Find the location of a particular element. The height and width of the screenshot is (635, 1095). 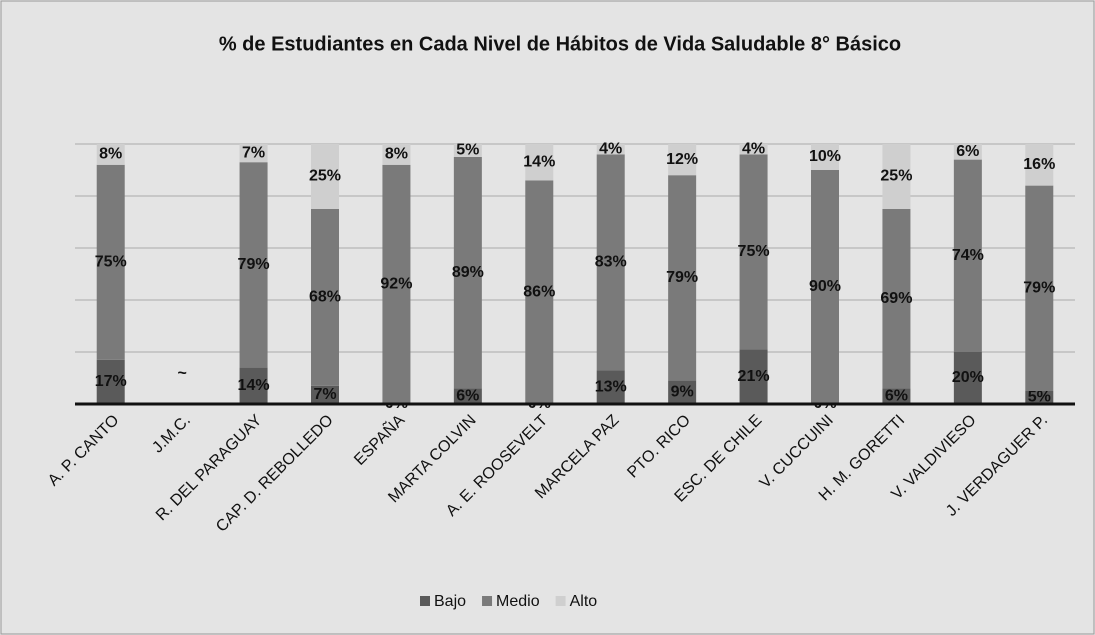

annotation: ~ is located at coordinates (181, 373).